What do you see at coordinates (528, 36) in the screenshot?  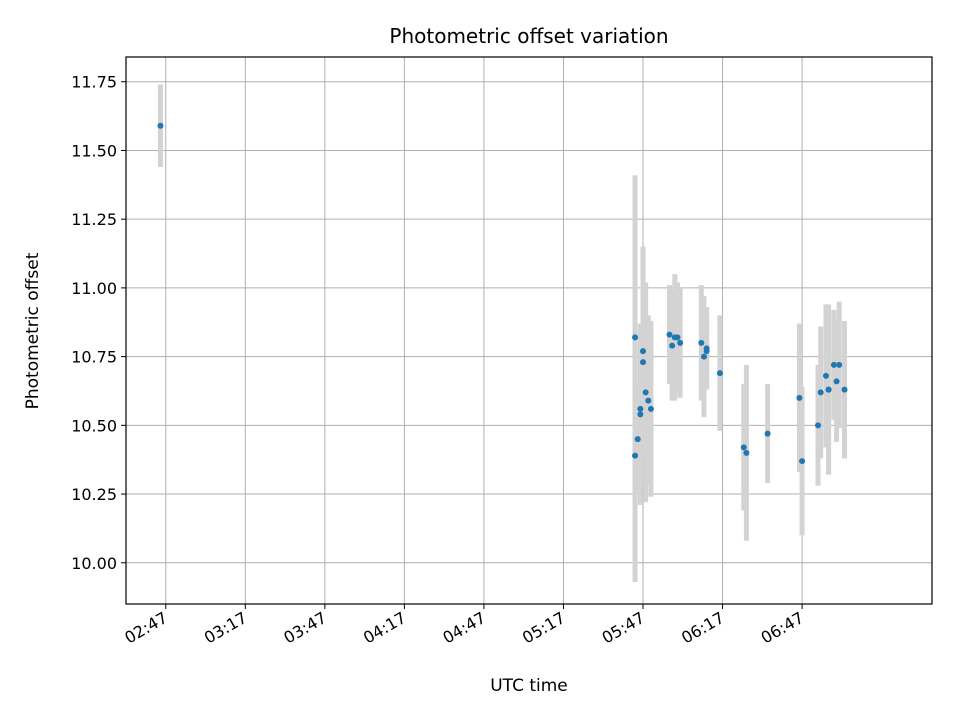 I see `chart-title: Photometric offset variation` at bounding box center [528, 36].